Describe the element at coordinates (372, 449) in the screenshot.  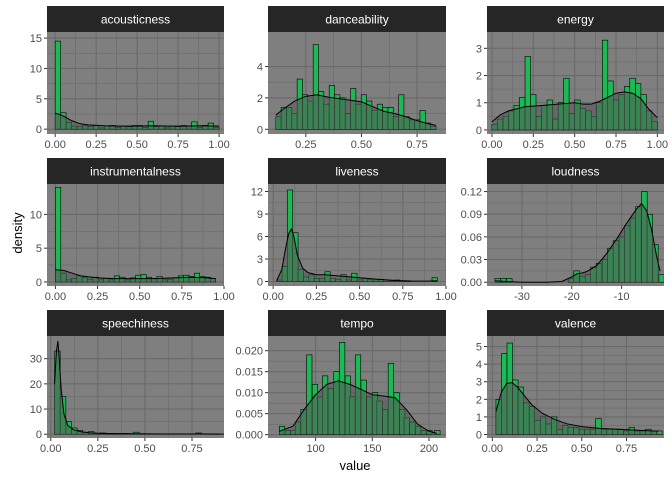
I see `x-tick-label: 150` at that location.